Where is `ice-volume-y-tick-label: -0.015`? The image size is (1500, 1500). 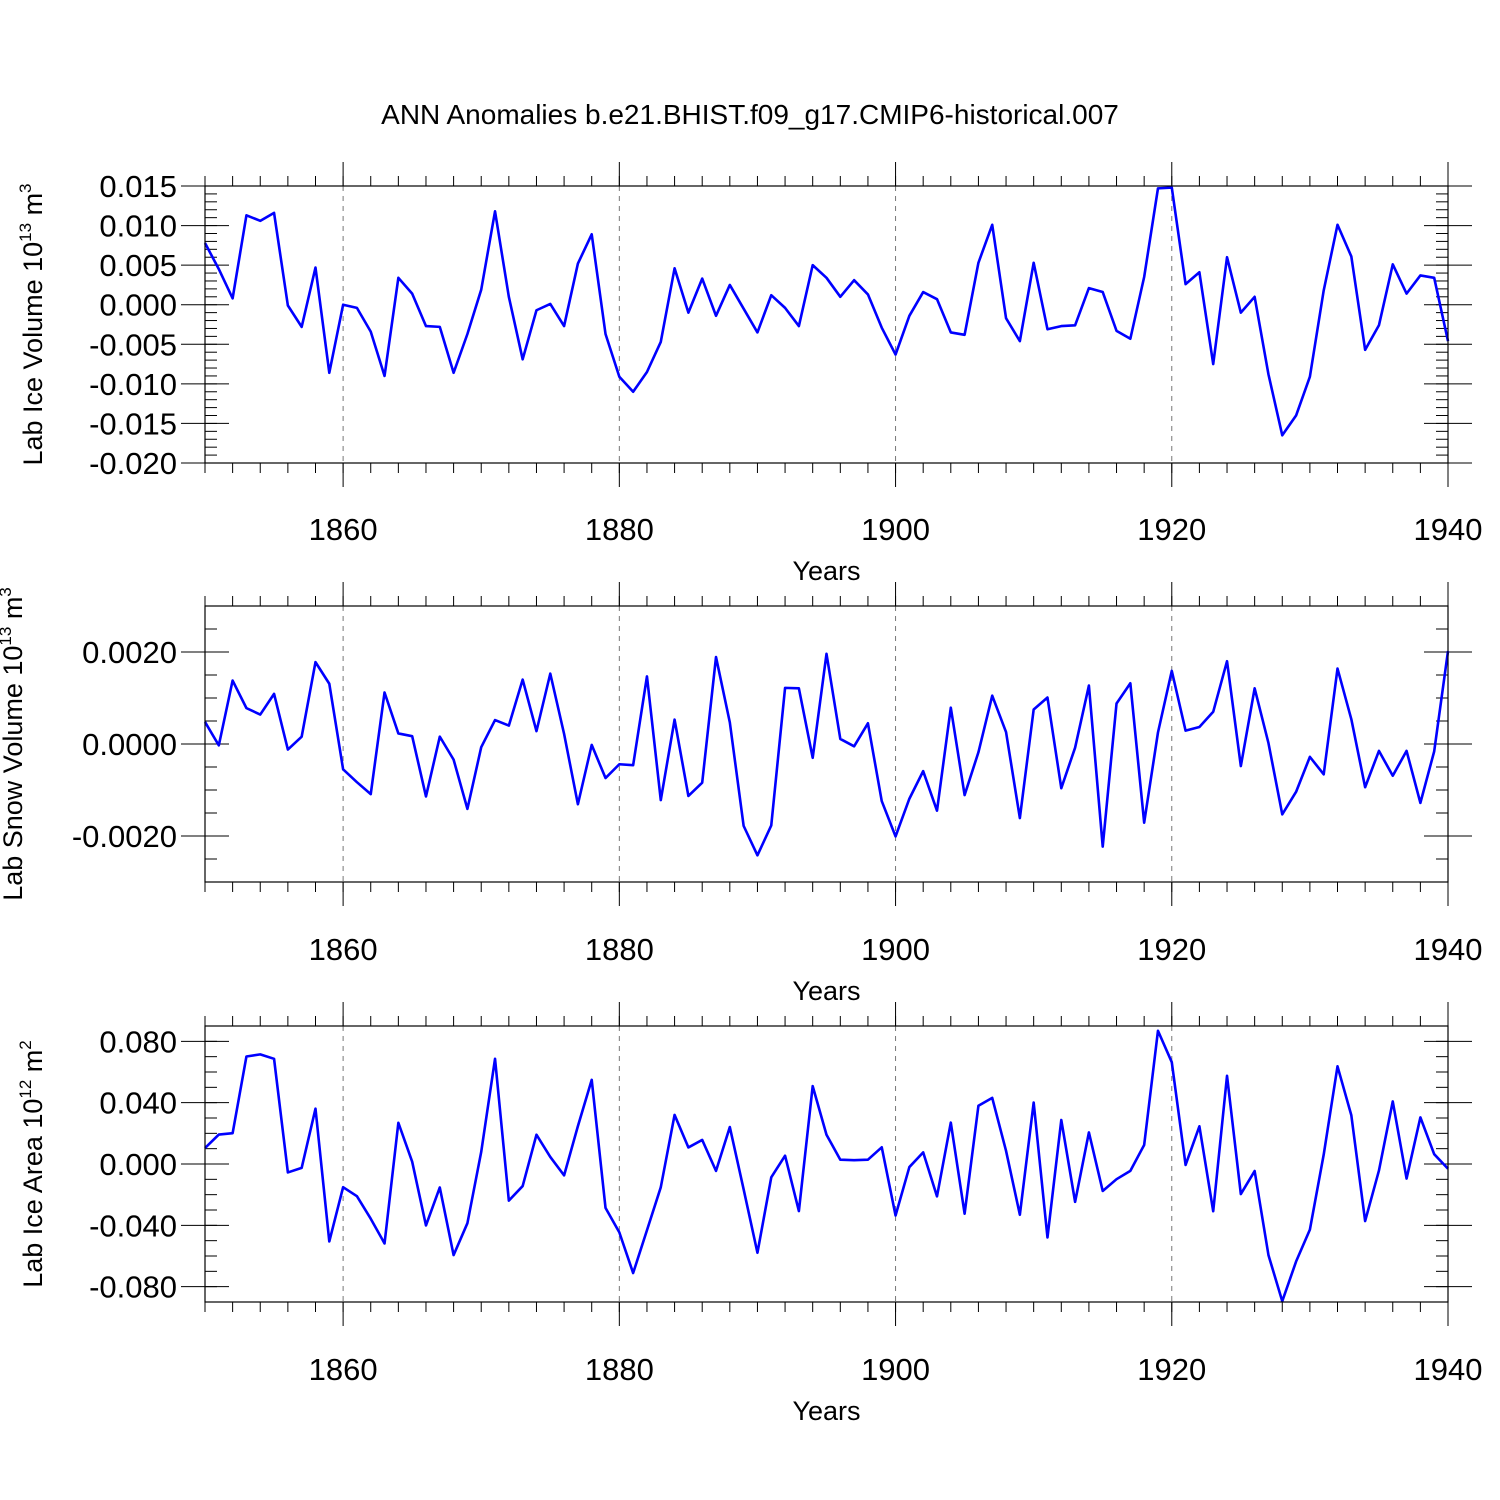
ice-volume-y-tick-label: -0.015 is located at coordinates (133, 423).